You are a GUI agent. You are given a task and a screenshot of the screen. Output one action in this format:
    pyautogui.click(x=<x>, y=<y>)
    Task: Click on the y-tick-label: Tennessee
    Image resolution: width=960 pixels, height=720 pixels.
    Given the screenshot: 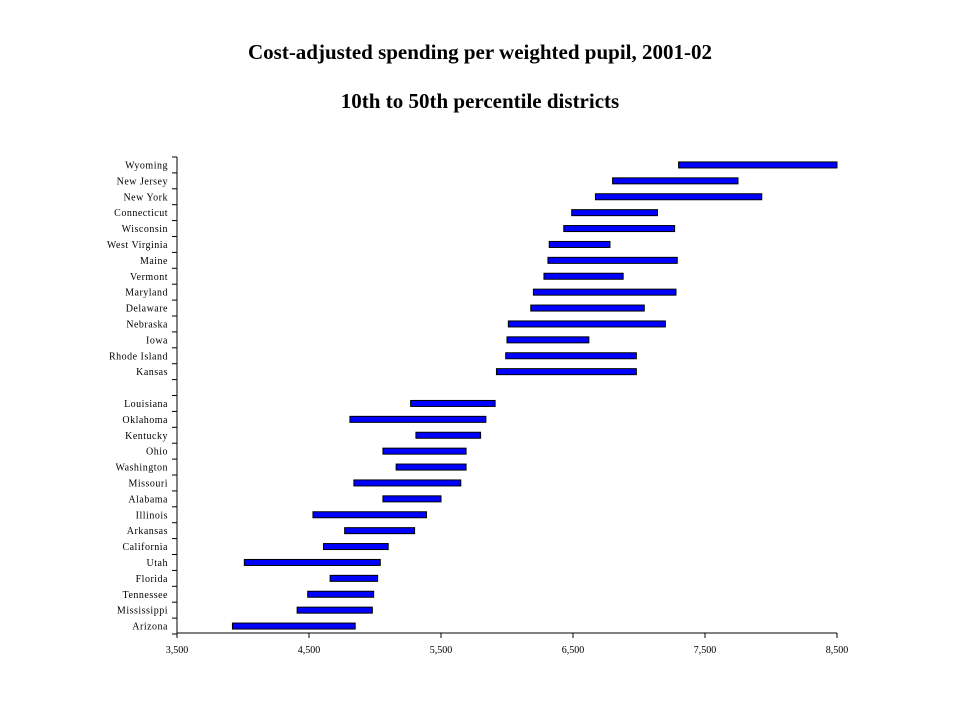 What is the action you would take?
    pyautogui.click(x=146, y=595)
    